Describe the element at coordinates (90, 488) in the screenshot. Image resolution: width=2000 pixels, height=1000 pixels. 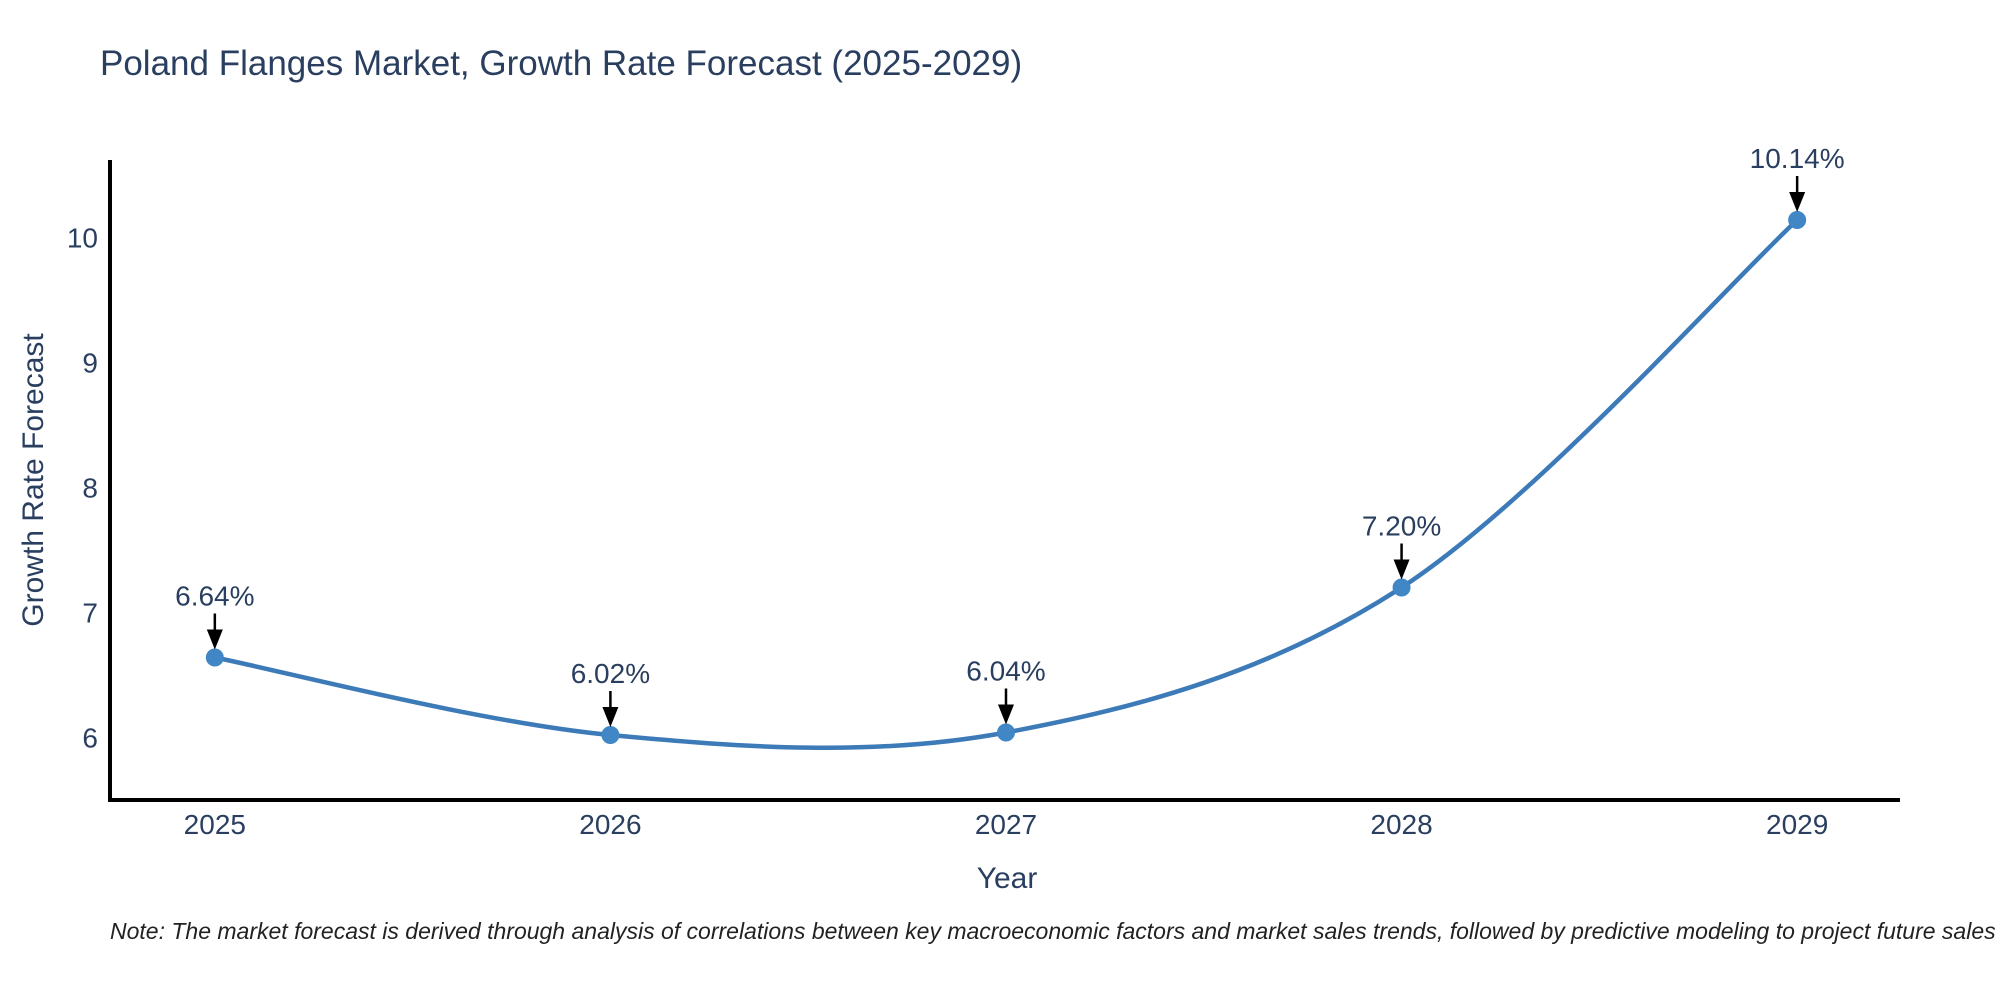
I see `y-tick-label: 8` at that location.